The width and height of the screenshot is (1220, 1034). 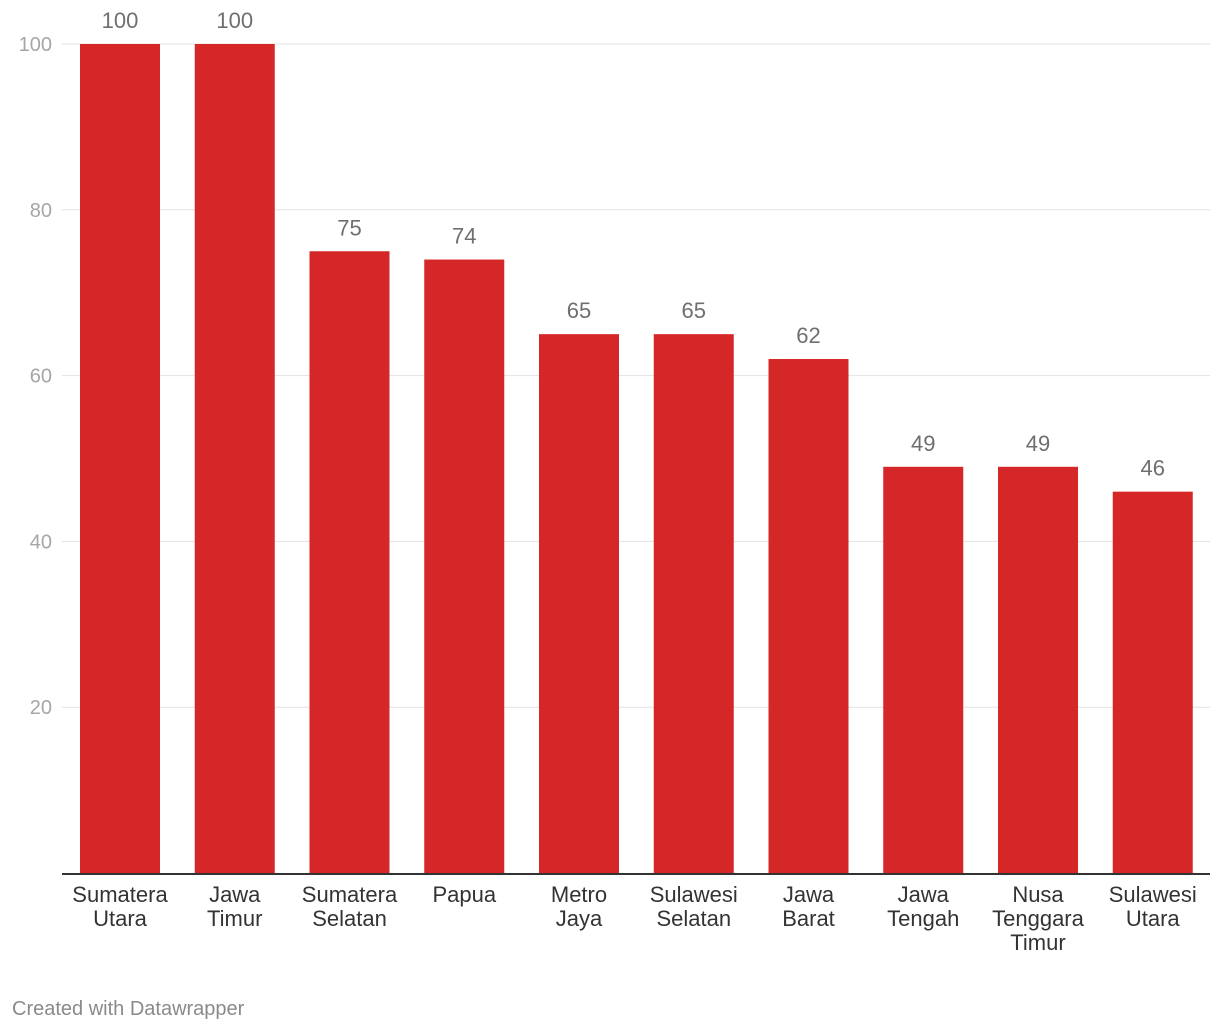 What do you see at coordinates (464, 236) in the screenshot?
I see `value-label: 74` at bounding box center [464, 236].